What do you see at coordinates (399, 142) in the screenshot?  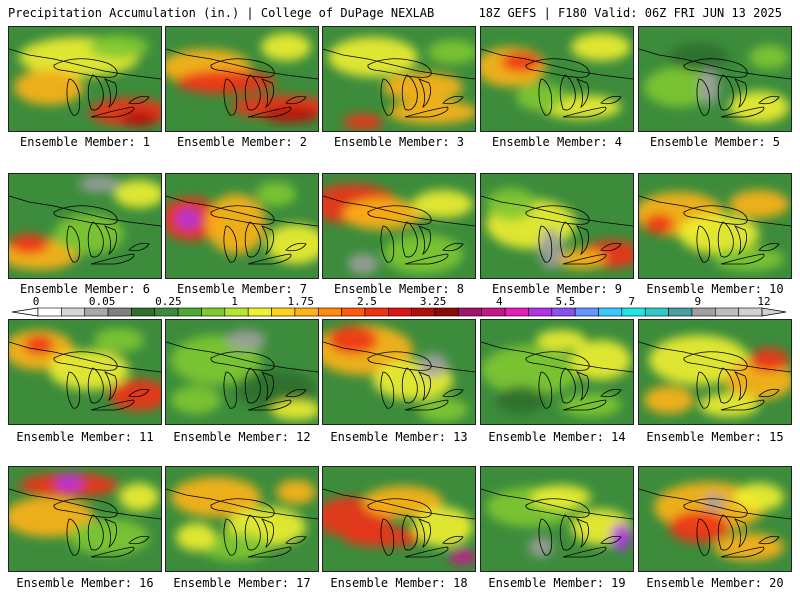 I see `ensemble-member-label: Ensemble Member: 3` at bounding box center [399, 142].